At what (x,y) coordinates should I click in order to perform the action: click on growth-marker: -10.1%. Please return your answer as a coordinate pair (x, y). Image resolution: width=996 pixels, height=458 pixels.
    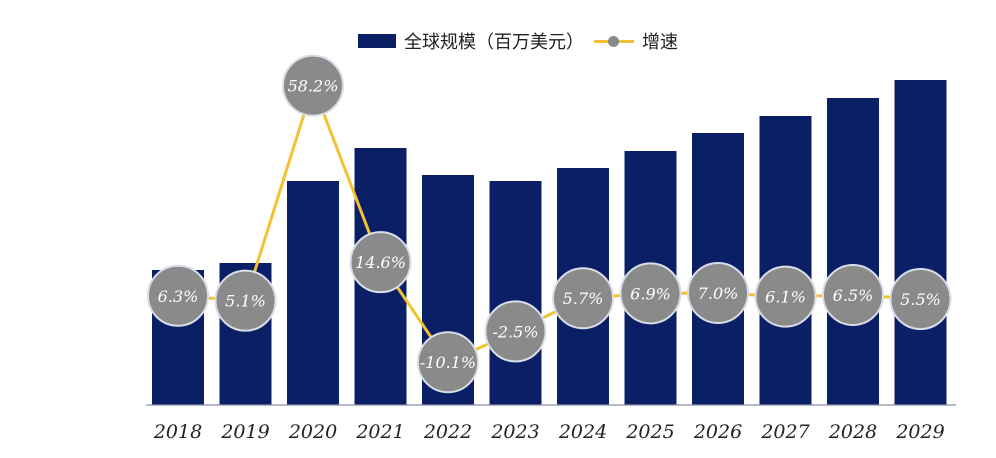
    Looking at the image, I should click on (448, 362).